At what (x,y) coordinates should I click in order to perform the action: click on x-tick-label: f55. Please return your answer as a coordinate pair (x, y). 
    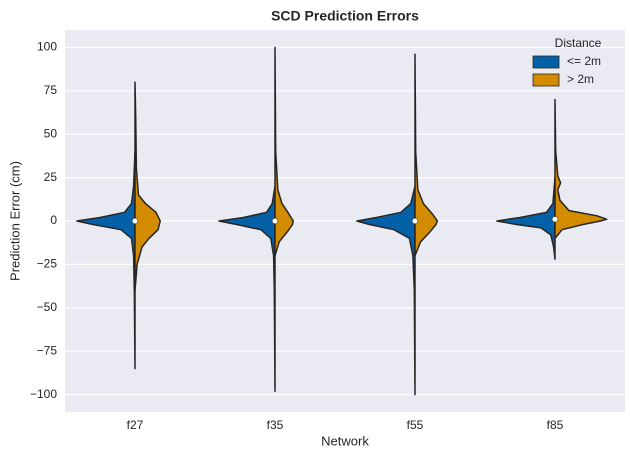
    Looking at the image, I should click on (415, 425).